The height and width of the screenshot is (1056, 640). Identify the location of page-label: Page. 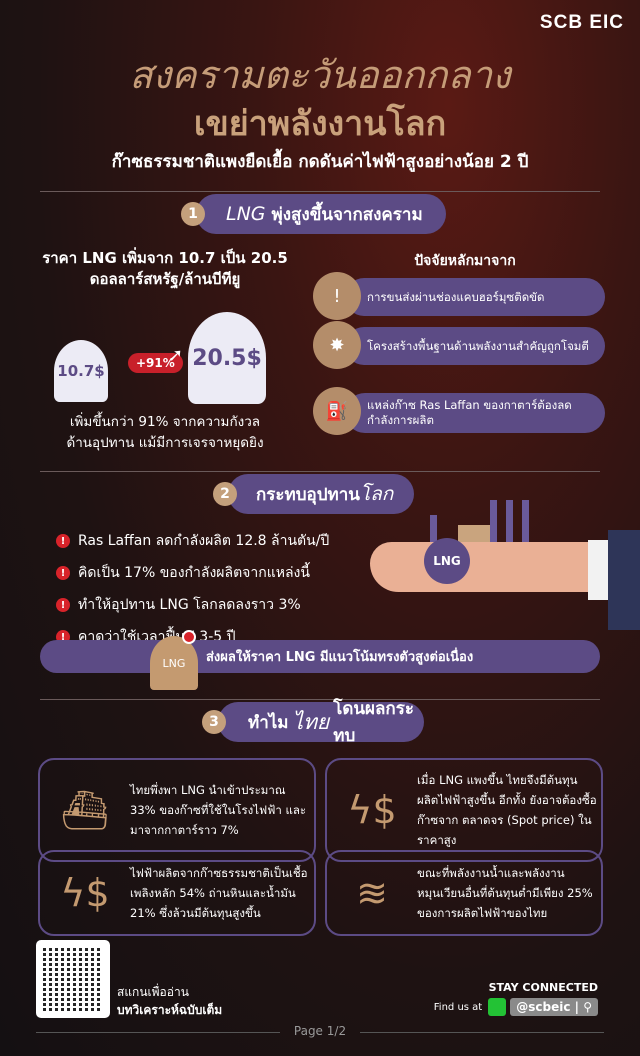
(308, 1031).